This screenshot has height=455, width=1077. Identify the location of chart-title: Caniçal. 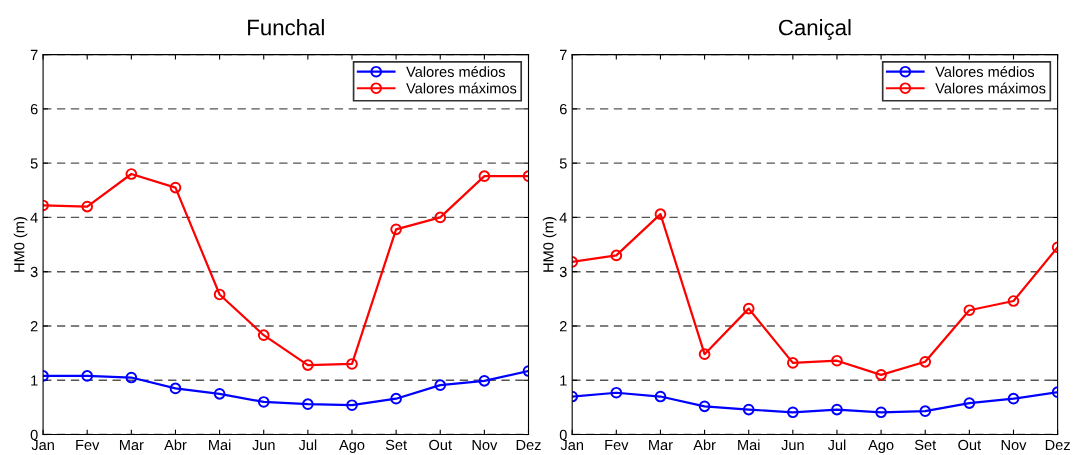
(814, 29).